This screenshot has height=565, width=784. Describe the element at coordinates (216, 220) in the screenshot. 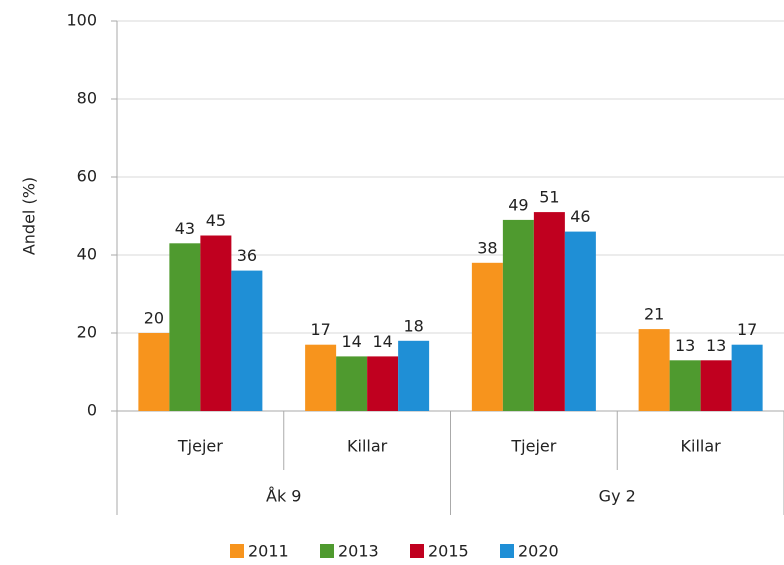

I see `data-label: 45` at that location.